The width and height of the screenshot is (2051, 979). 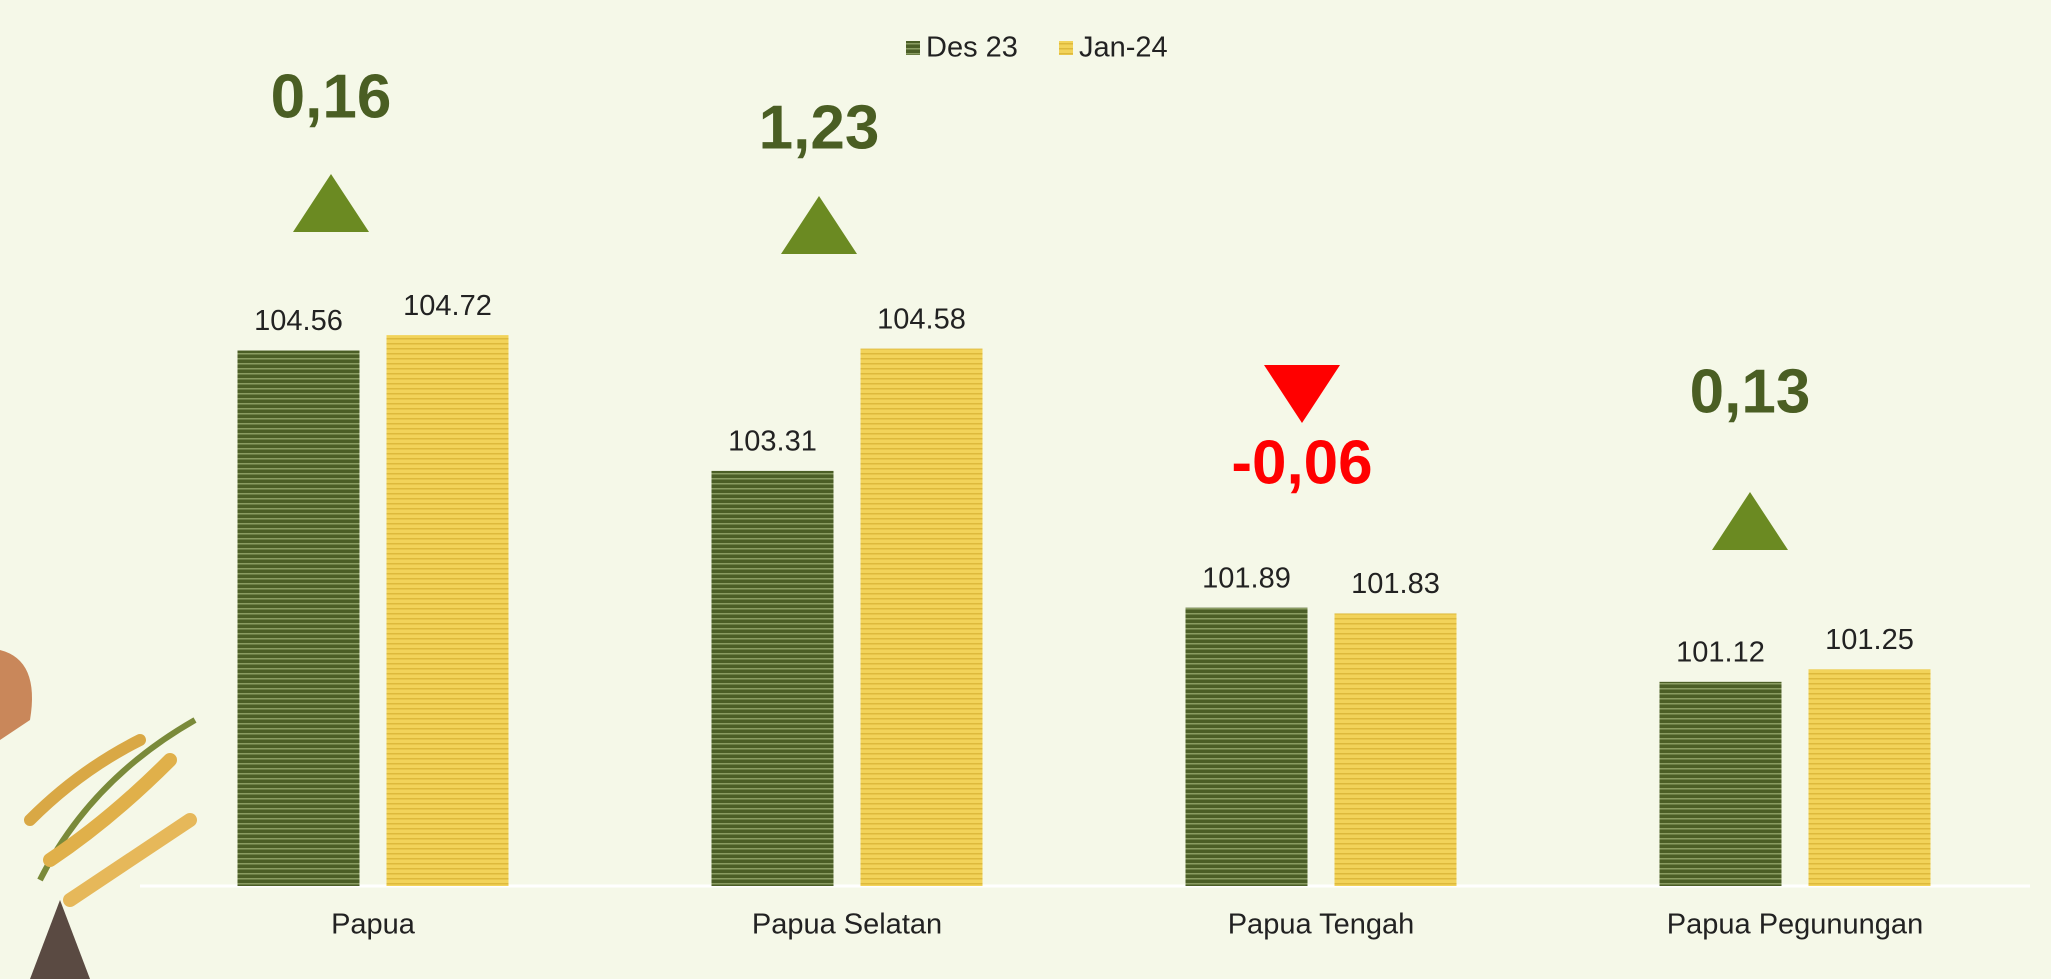 What do you see at coordinates (98, 814) in the screenshot?
I see `decoration` at bounding box center [98, 814].